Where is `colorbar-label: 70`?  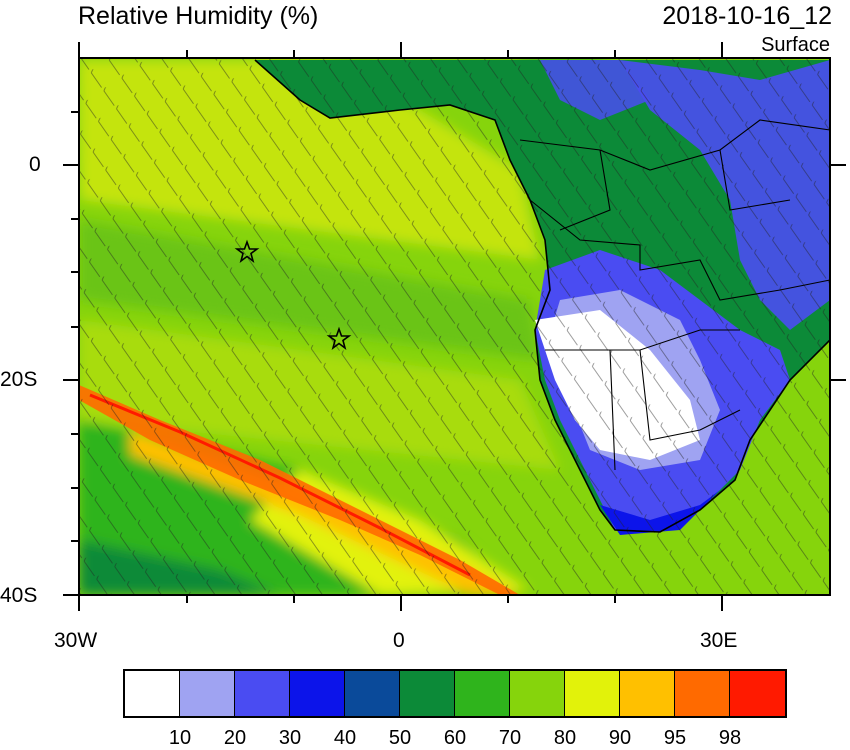
colorbar-label: 70 is located at coordinates (510, 738).